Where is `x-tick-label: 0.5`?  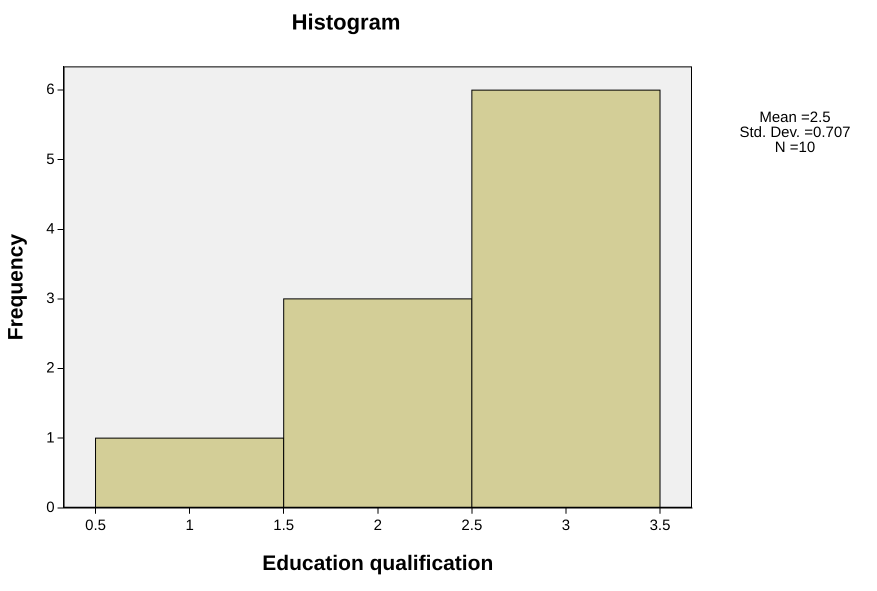 x-tick-label: 0.5 is located at coordinates (95, 525).